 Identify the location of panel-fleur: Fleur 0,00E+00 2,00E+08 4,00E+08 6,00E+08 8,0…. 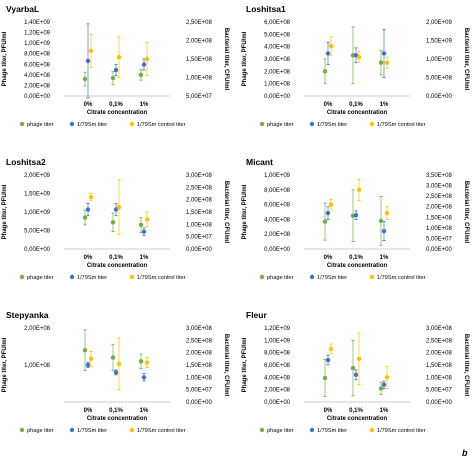
(355, 372).